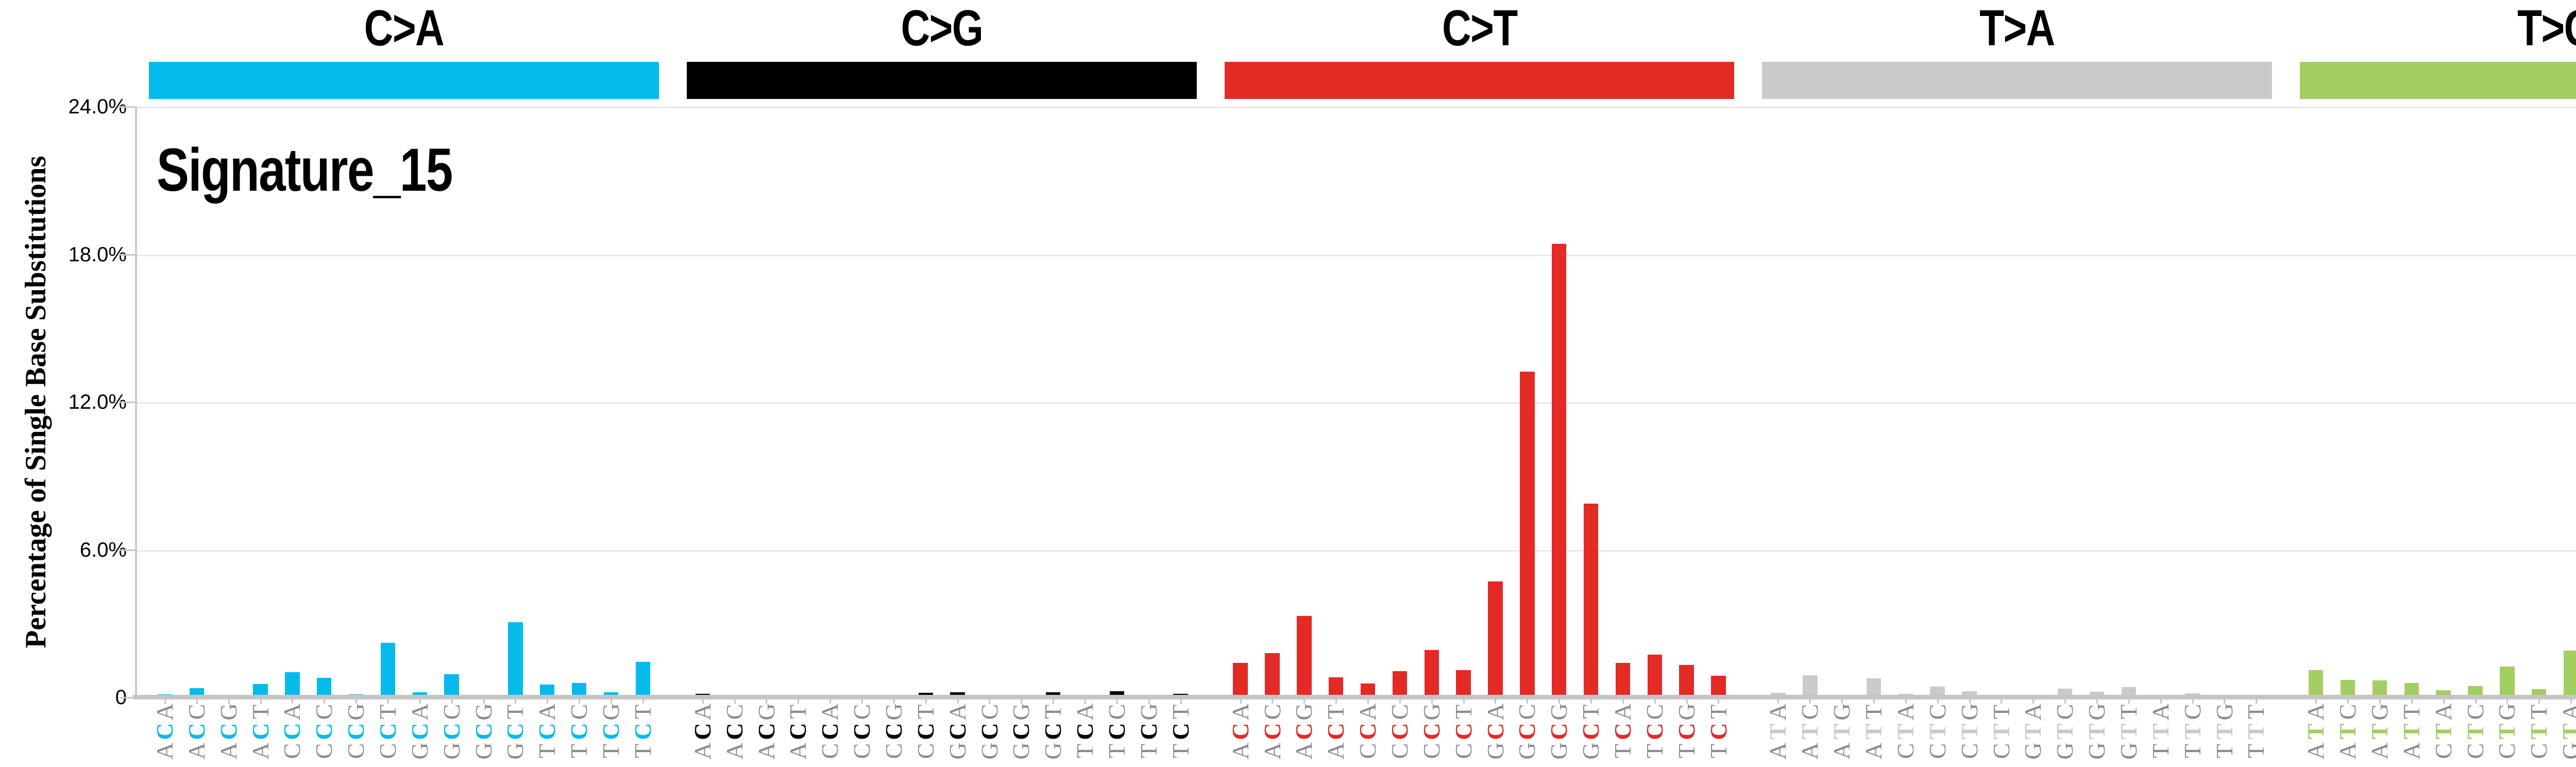  I want to click on bar-slot-cg-tcc, so click(1117, 402).